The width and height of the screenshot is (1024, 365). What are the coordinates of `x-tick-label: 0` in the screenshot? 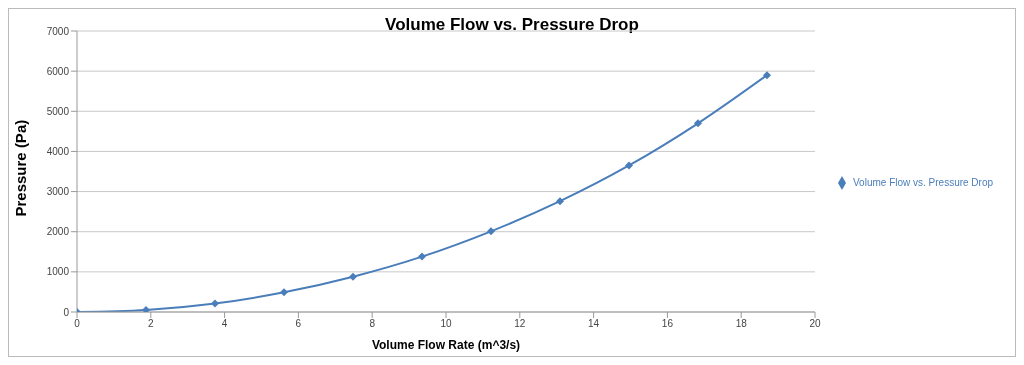 It's located at (77, 324).